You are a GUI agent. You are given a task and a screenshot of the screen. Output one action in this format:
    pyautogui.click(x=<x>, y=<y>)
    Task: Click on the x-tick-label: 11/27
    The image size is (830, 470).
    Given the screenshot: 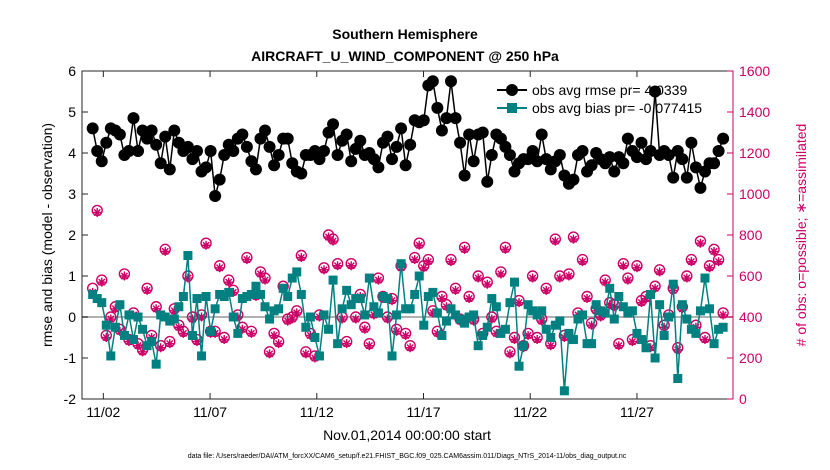 What is the action you would take?
    pyautogui.click(x=637, y=412)
    